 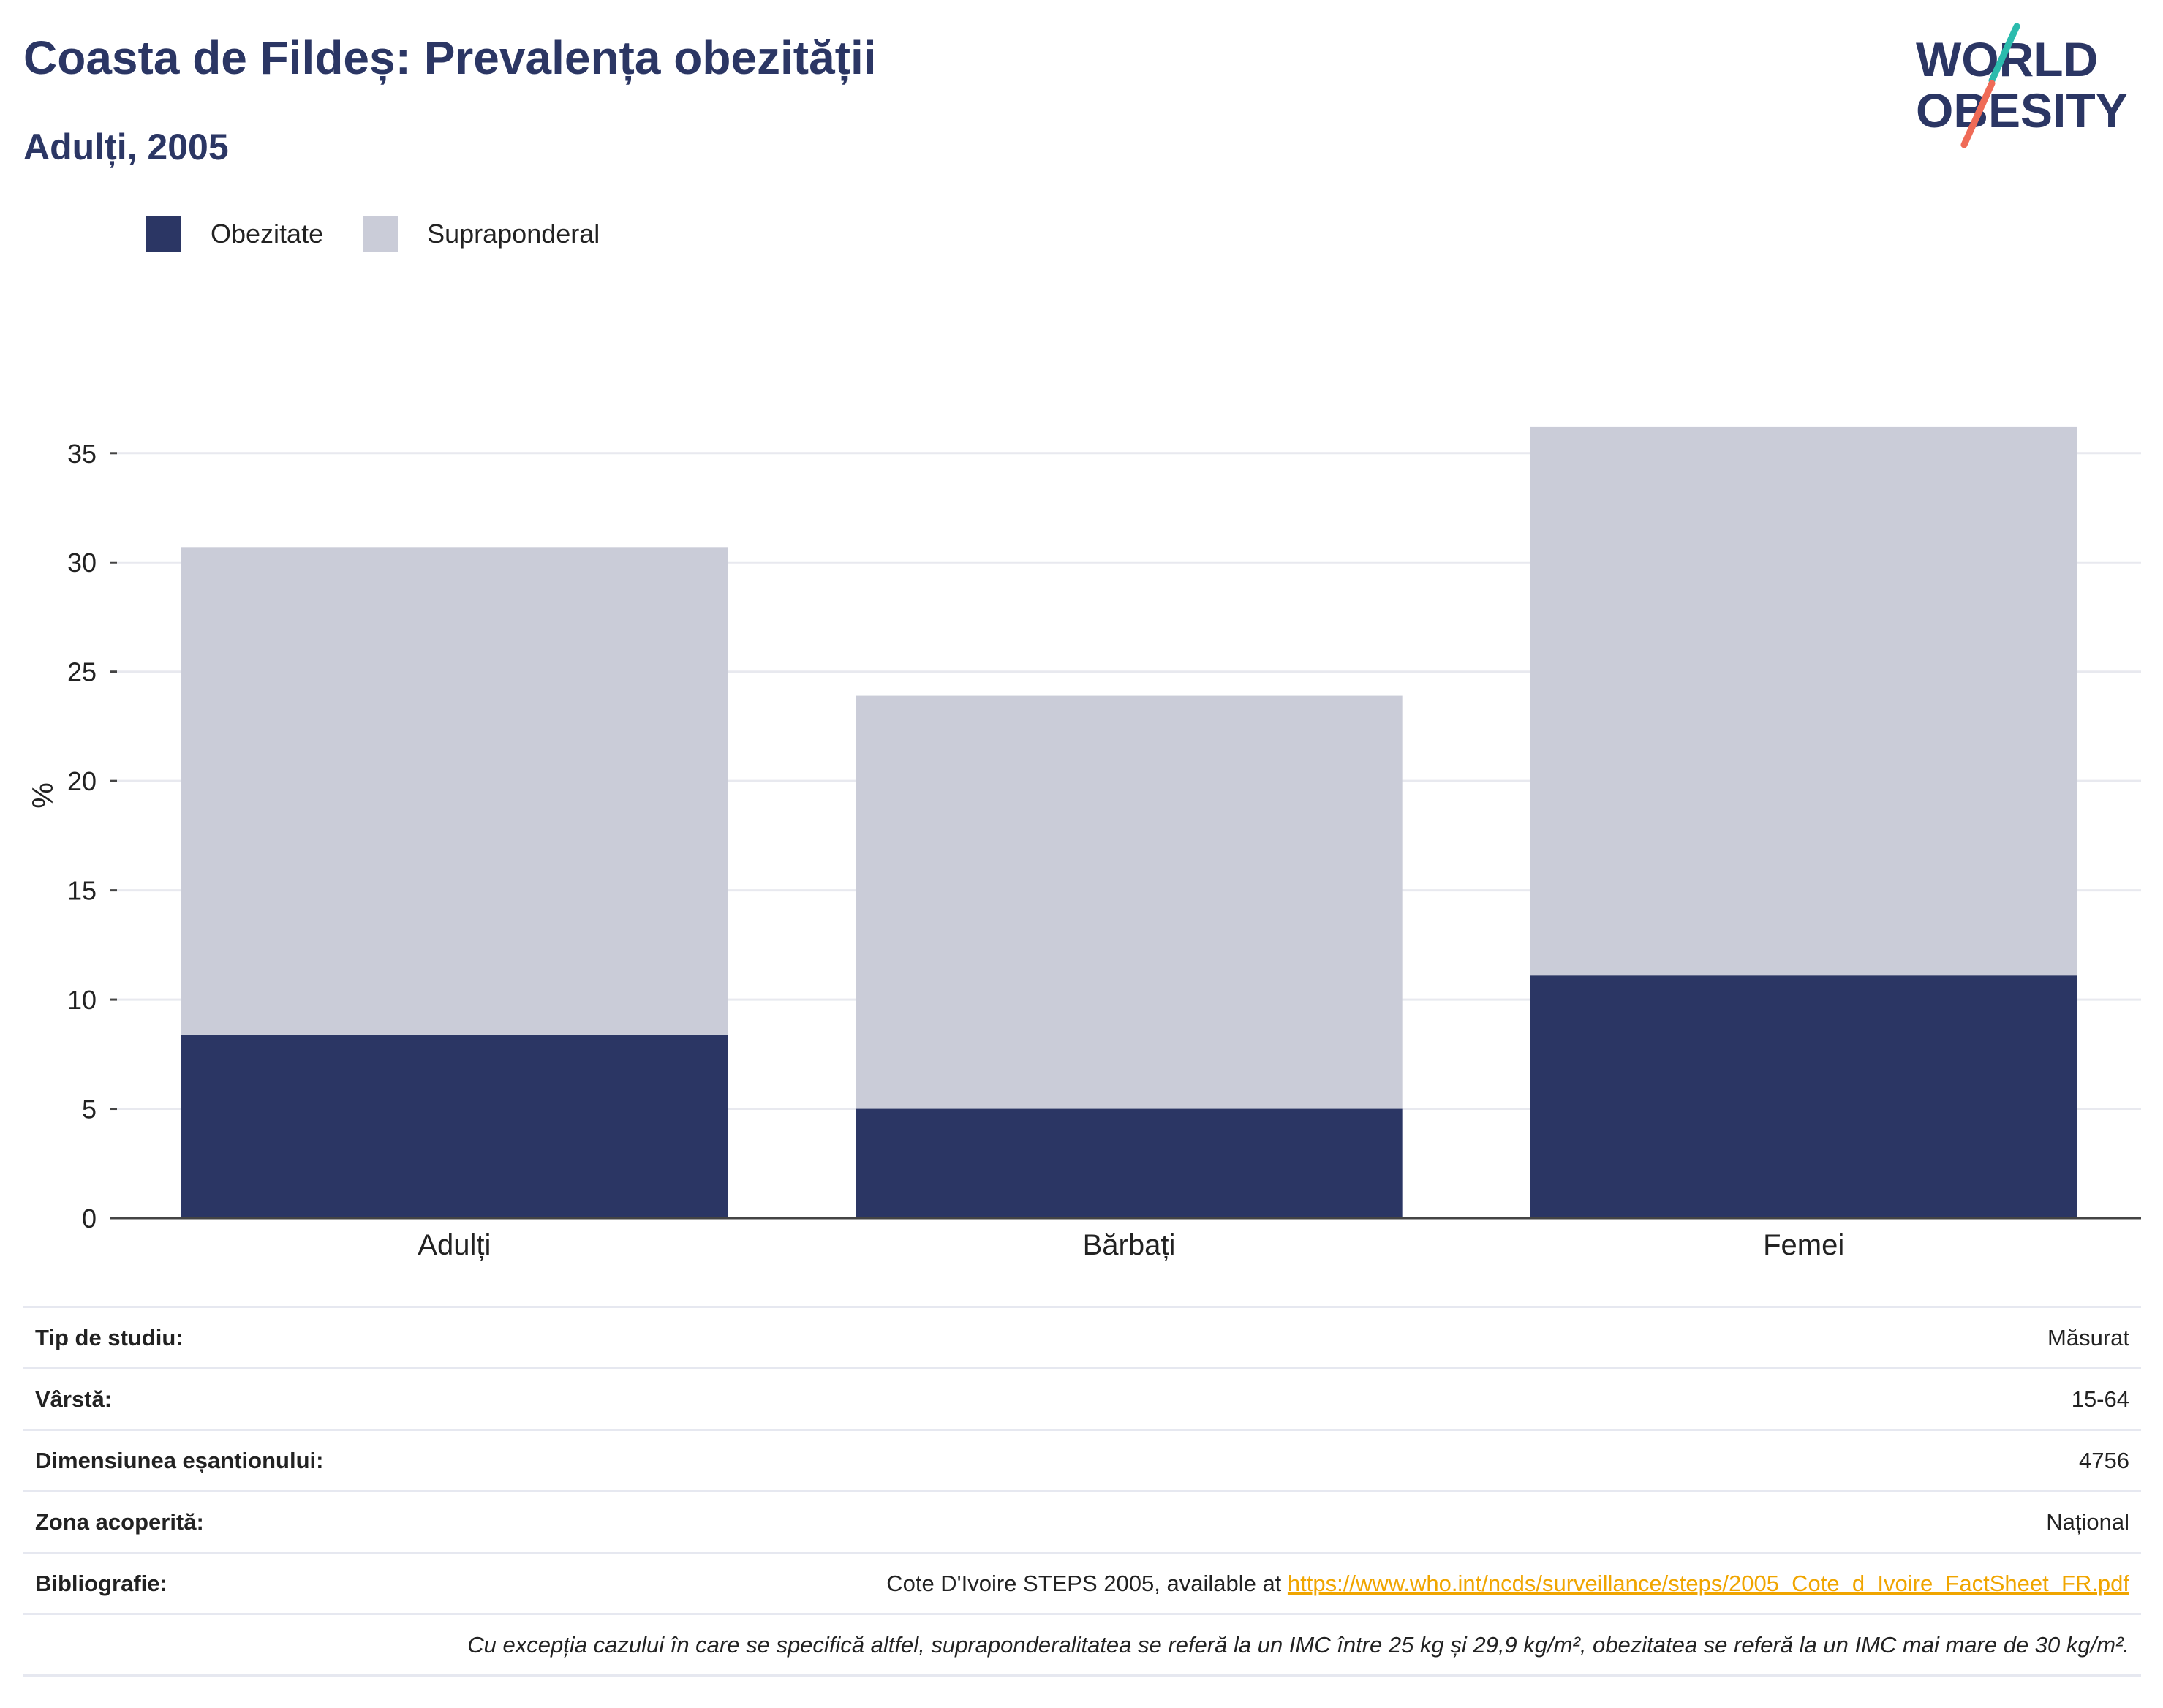 I want to click on info-label-coverage: Zona acoperită:, so click(x=233, y=1521).